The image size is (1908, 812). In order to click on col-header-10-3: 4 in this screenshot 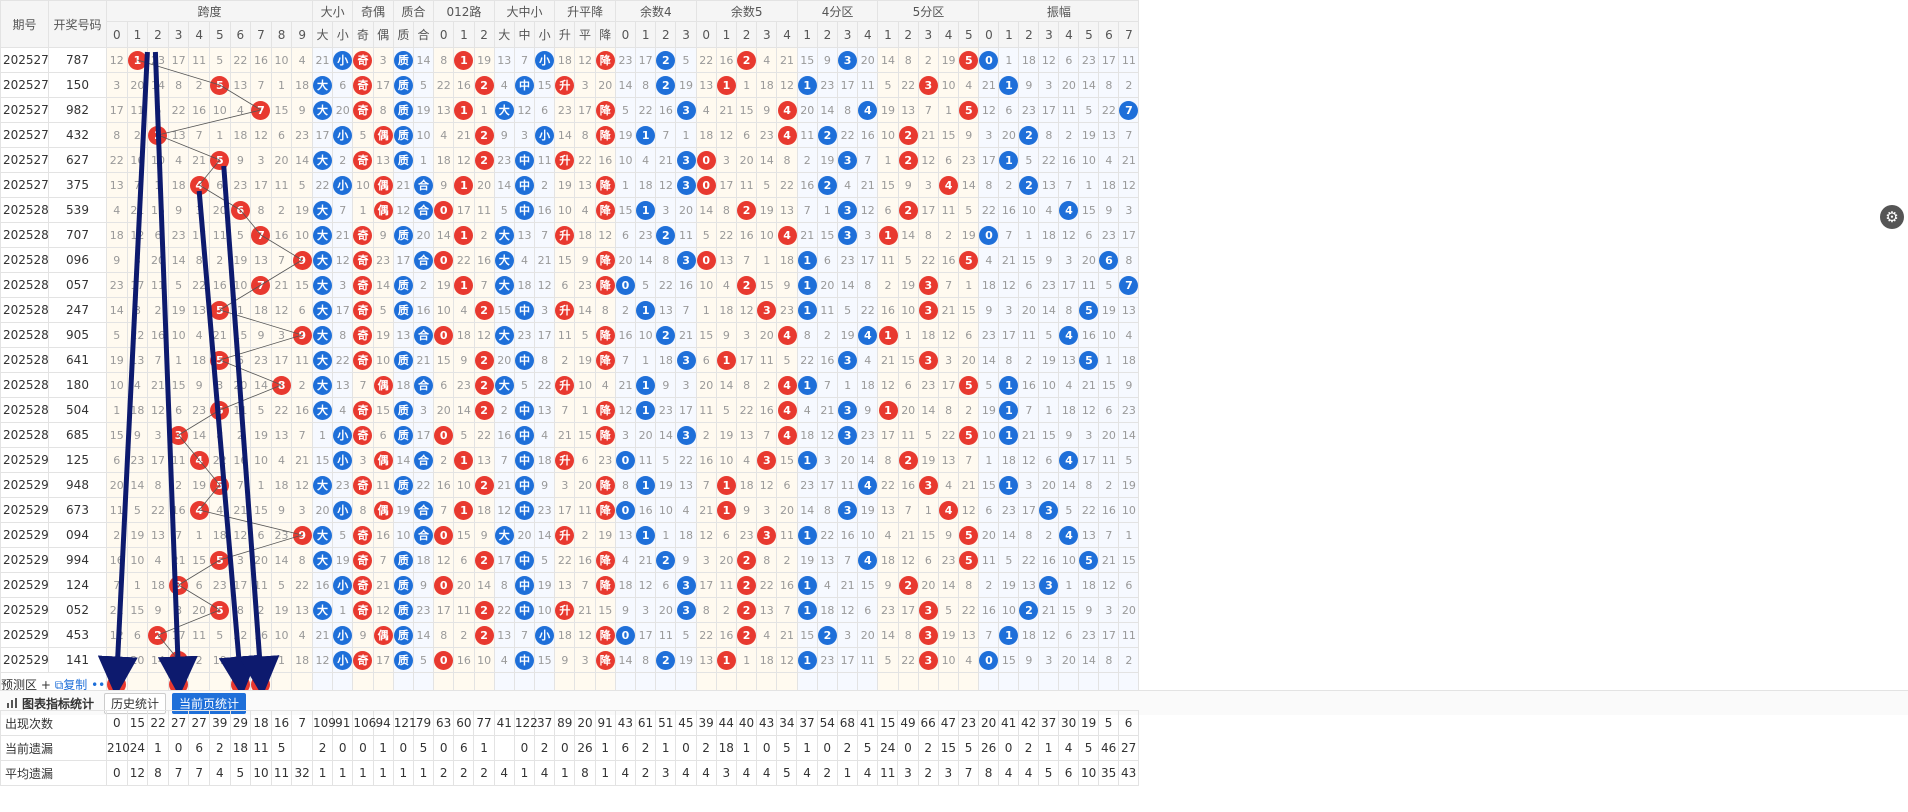, I will do `click(948, 34)`.